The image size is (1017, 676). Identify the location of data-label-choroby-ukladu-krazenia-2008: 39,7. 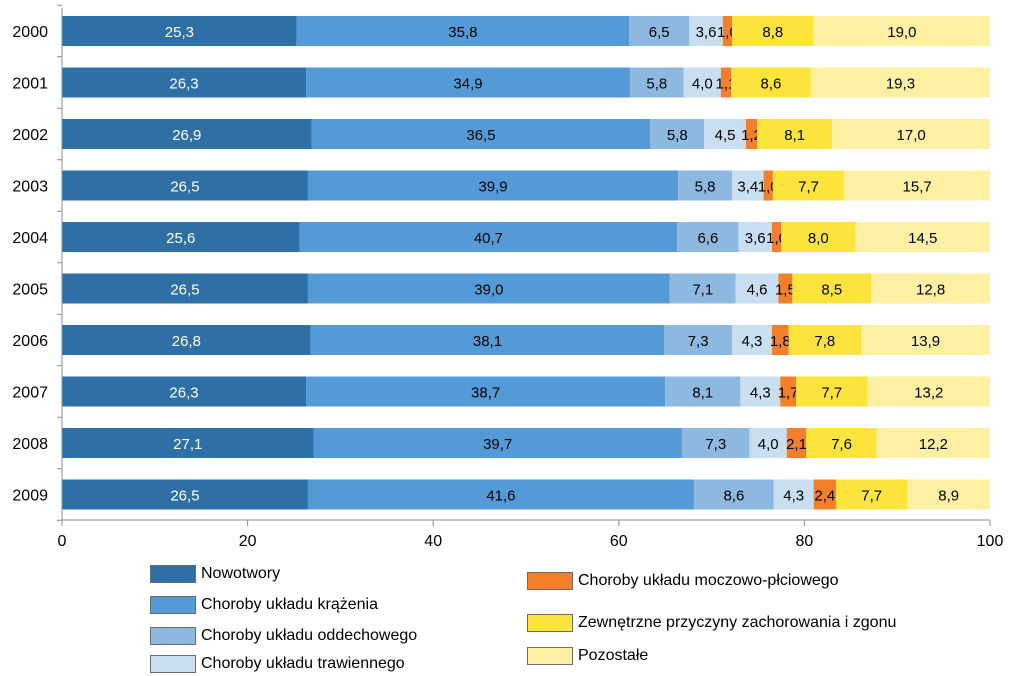
(497, 444).